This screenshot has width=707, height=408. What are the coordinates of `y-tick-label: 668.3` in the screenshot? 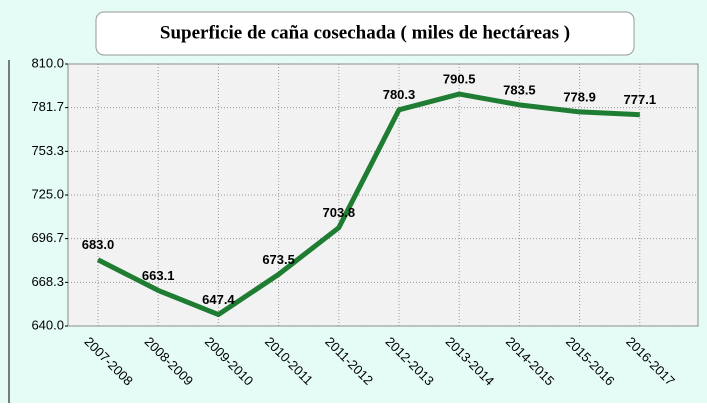 It's located at (47, 281).